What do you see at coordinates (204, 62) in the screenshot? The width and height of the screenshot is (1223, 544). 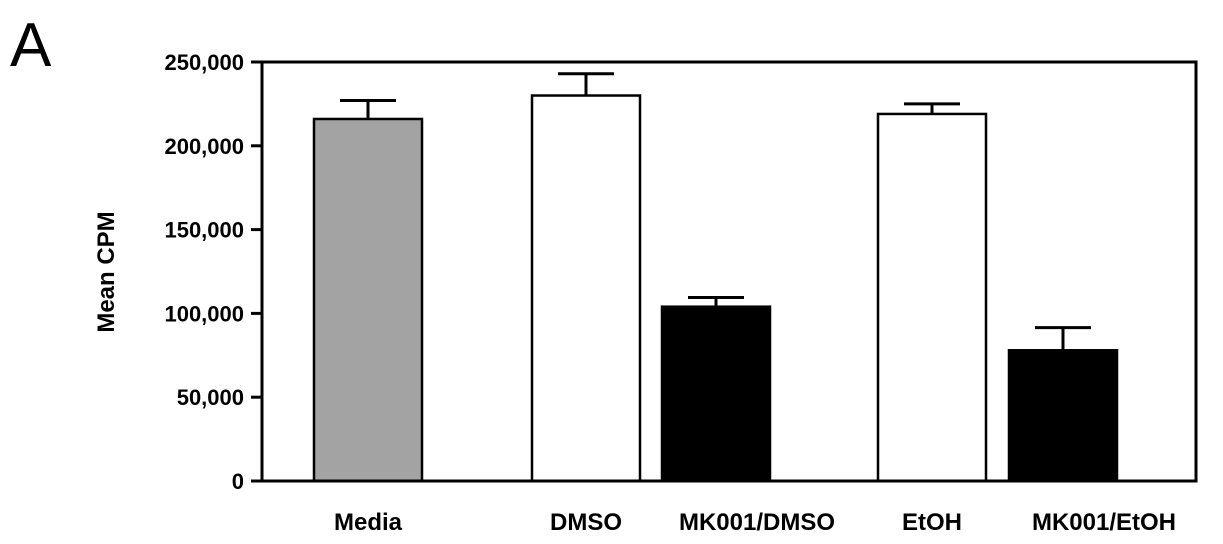 I see `y-tick-label: 250,000` at bounding box center [204, 62].